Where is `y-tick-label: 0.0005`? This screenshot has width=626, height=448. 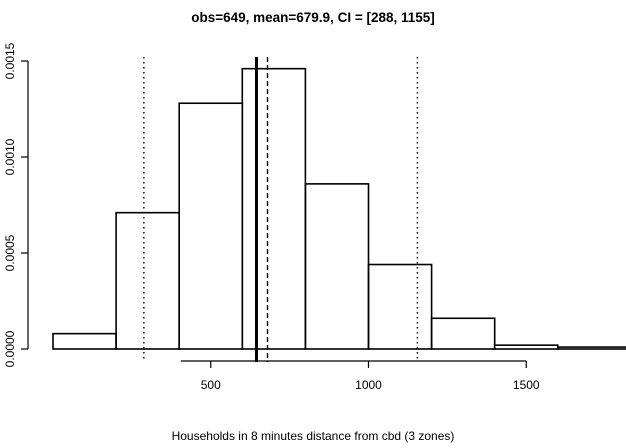 y-tick-label: 0.0005 is located at coordinates (10, 252).